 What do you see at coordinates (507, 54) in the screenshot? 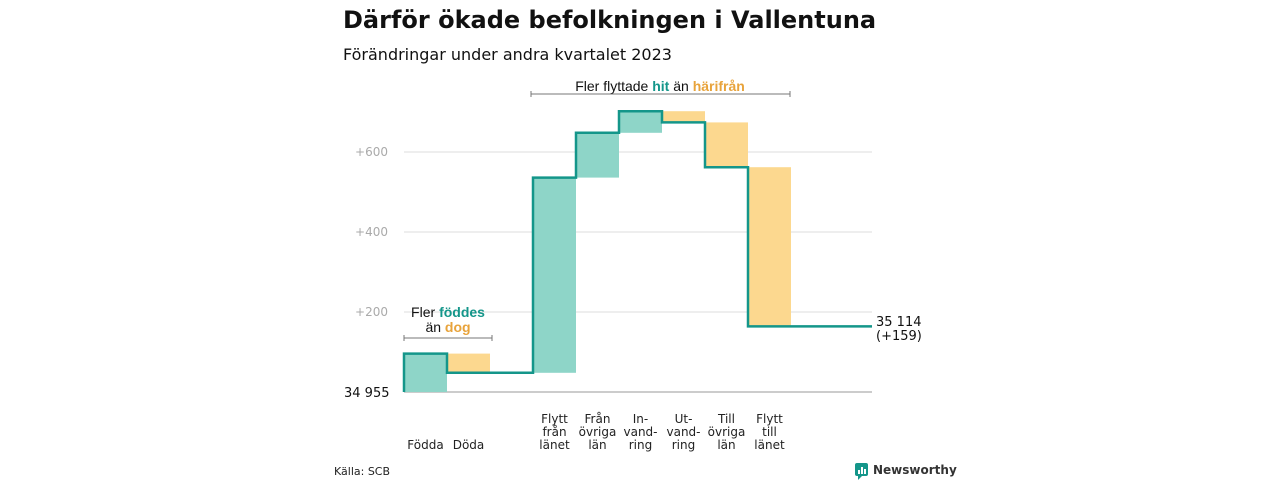
I see `chart-subtitle: Förändringar under andra kvartalet 2023` at bounding box center [507, 54].